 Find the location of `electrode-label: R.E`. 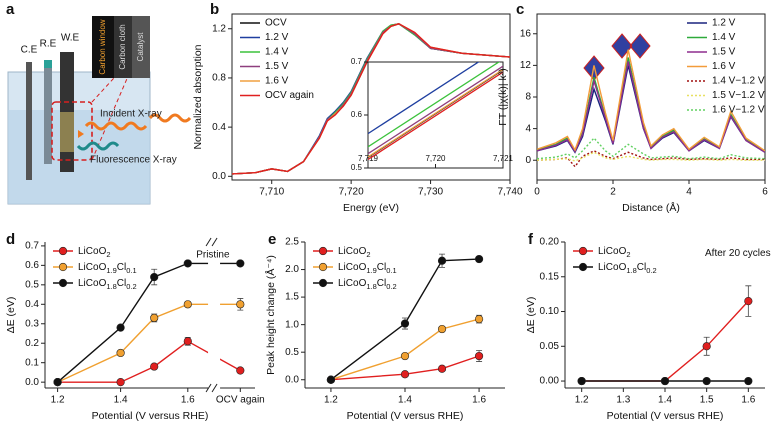

electrode-label: R.E is located at coordinates (48, 44).